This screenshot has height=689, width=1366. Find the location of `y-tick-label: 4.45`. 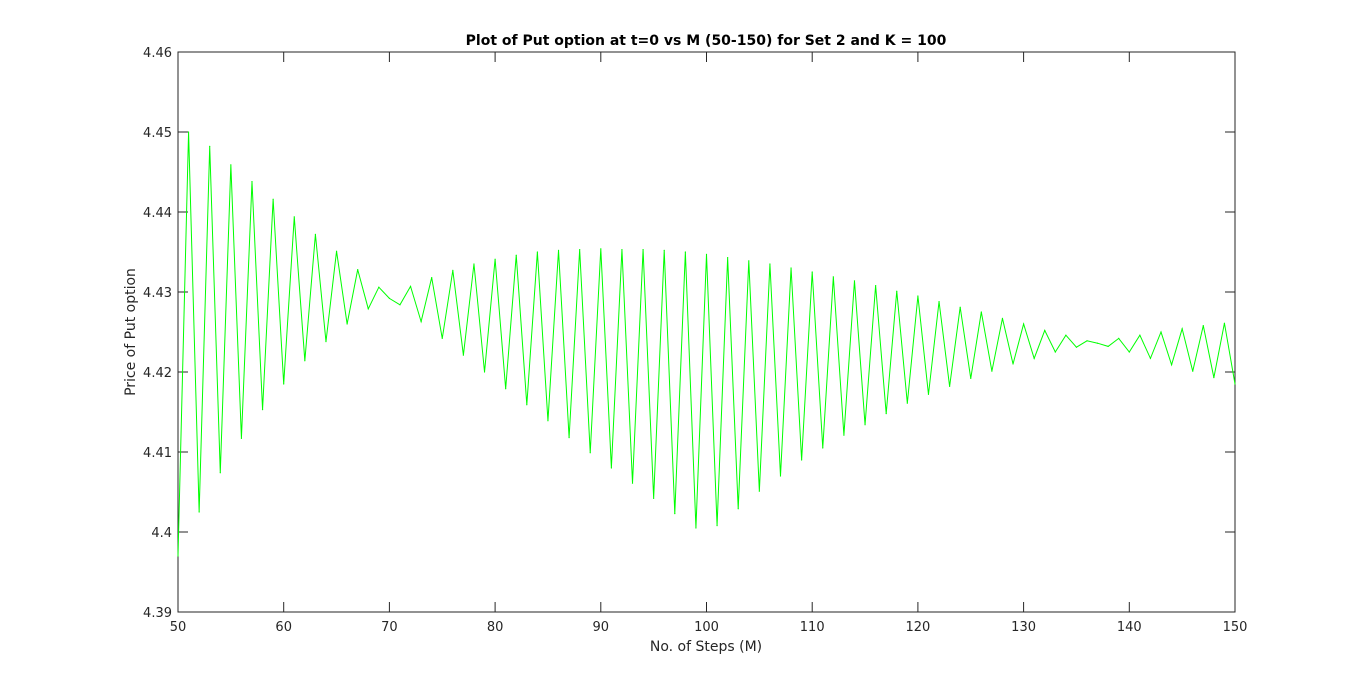

y-tick-label: 4.45 is located at coordinates (157, 133).